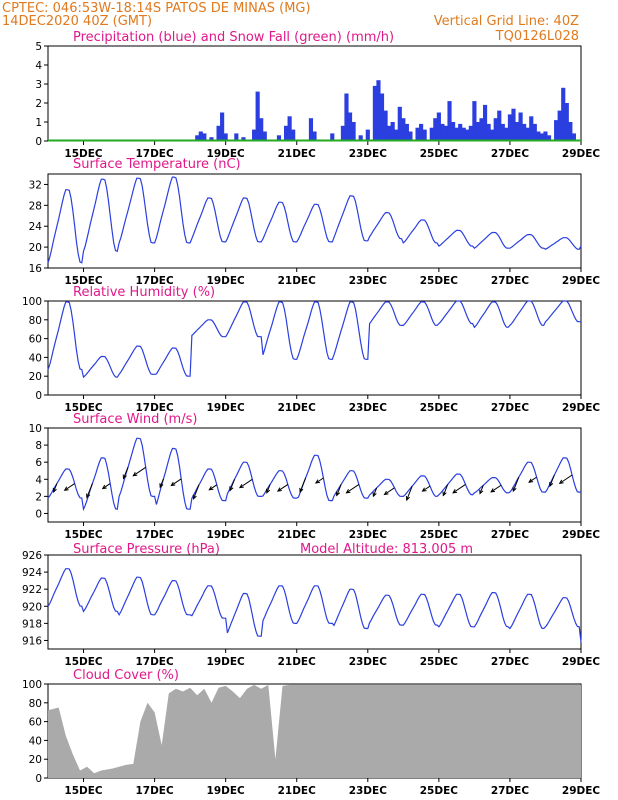 This screenshot has width=618, height=800. I want to click on x-tick-label-wind-1: 17DEC, so click(154, 535).